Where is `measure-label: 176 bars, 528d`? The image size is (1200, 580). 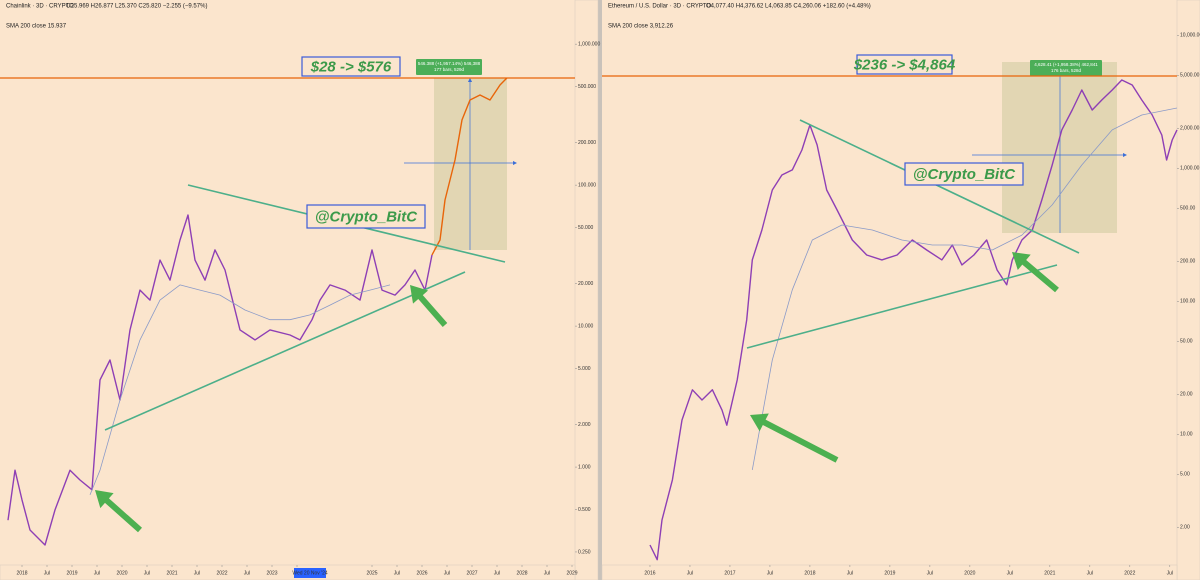 measure-label: 176 bars, 528d is located at coordinates (1066, 70).